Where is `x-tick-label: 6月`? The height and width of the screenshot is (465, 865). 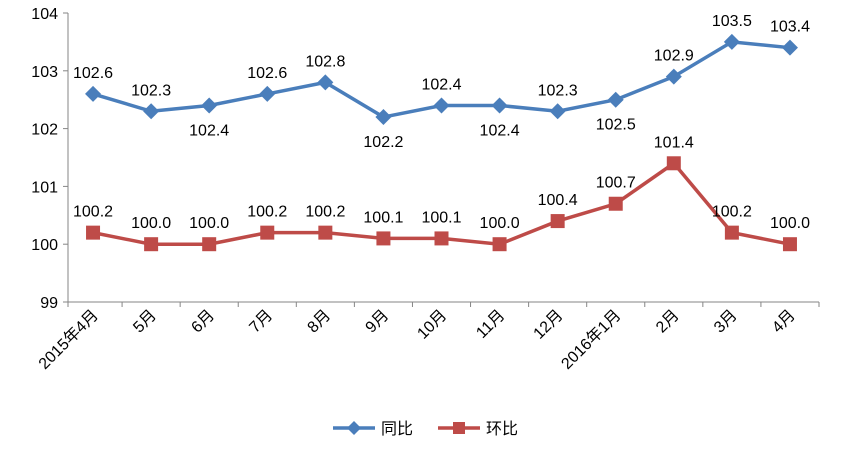 x-tick-label: 6月 is located at coordinates (203, 322).